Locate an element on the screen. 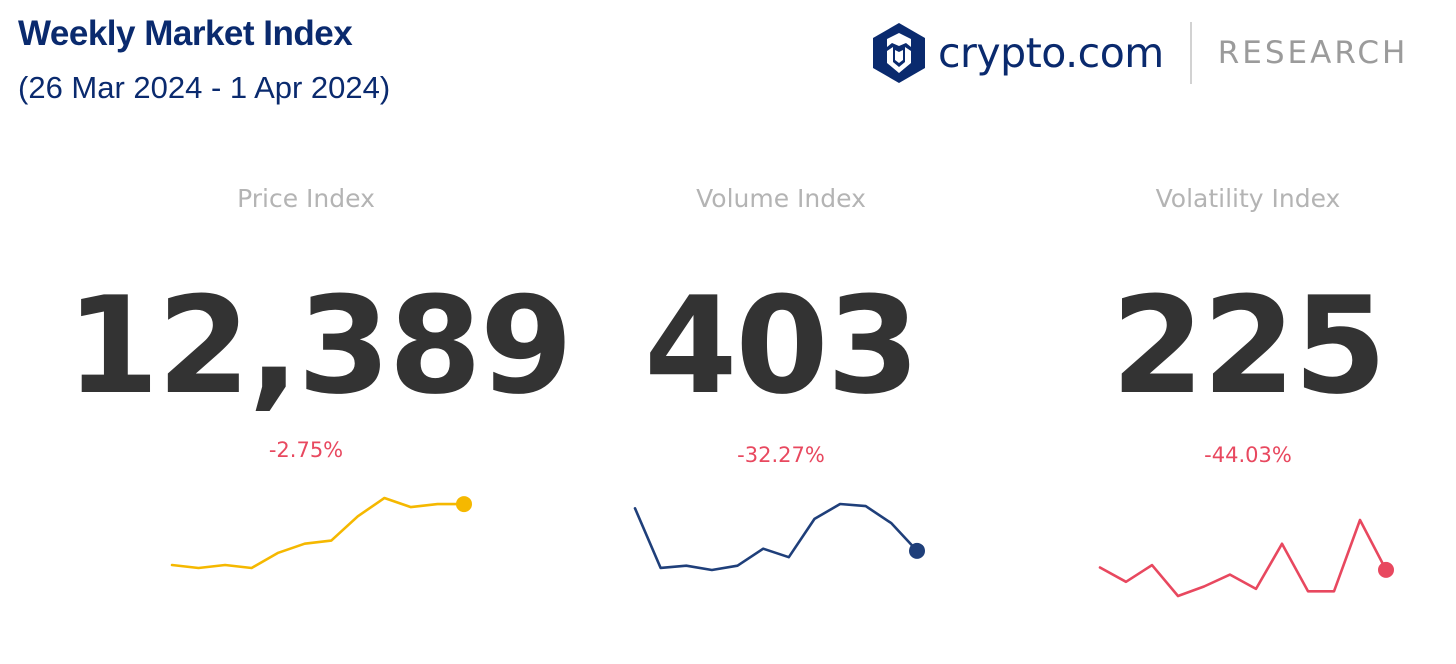 The width and height of the screenshot is (1456, 664). volatility-index-sparkline is located at coordinates (1246, 558).